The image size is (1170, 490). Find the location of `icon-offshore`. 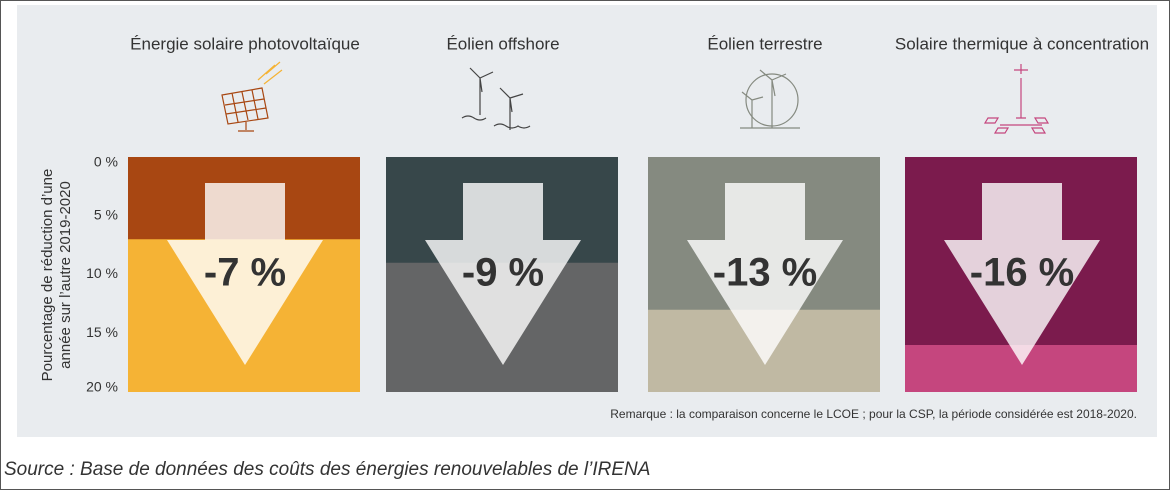

icon-offshore is located at coordinates (496, 98).